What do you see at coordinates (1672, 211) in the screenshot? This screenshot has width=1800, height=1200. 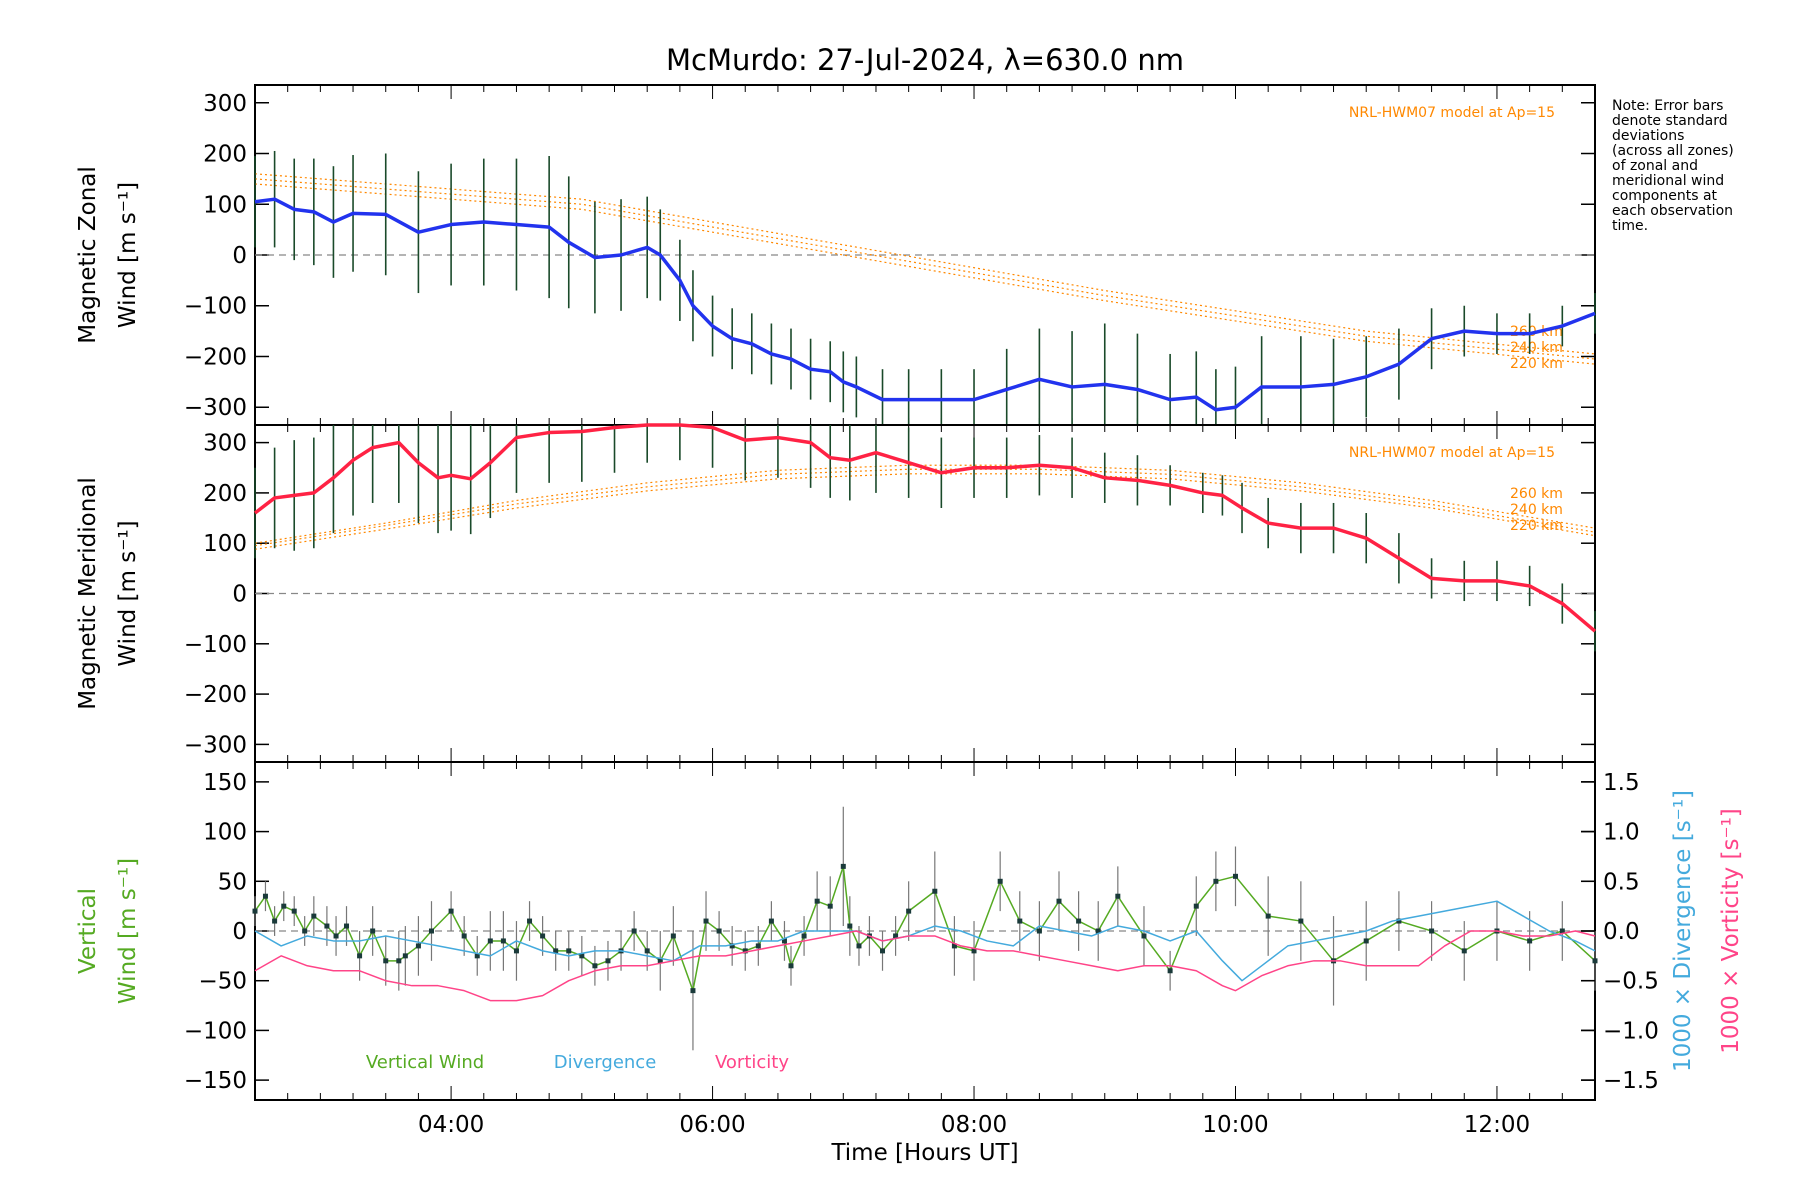 I see `note-line: each observation` at bounding box center [1672, 211].